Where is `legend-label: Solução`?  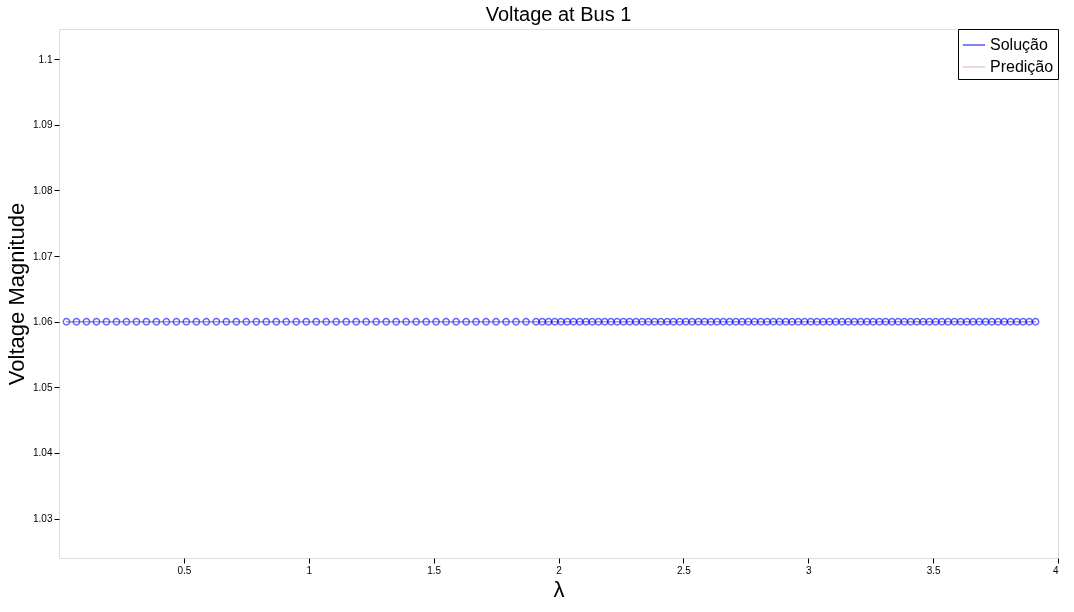
legend-label: Solução is located at coordinates (1019, 44).